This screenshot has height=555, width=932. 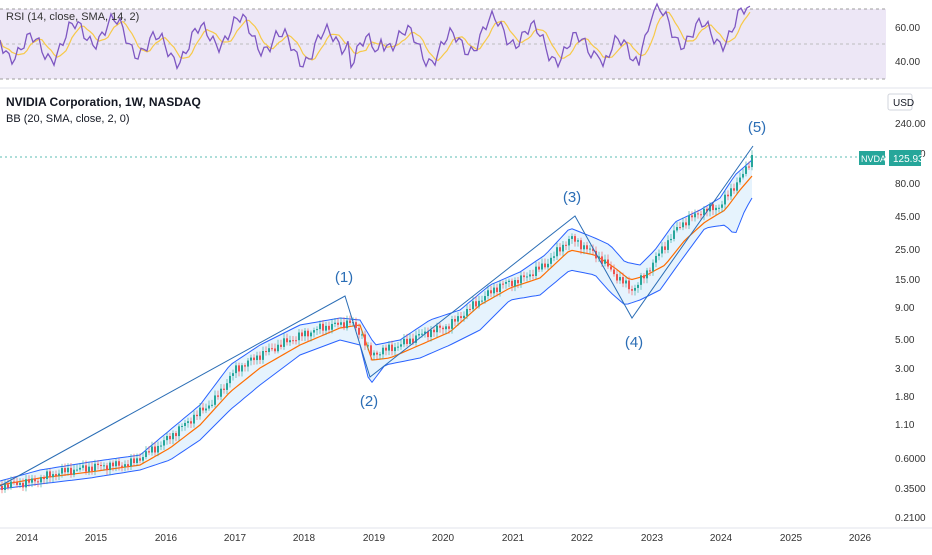 What do you see at coordinates (235, 538) in the screenshot?
I see `year-label: 2017` at bounding box center [235, 538].